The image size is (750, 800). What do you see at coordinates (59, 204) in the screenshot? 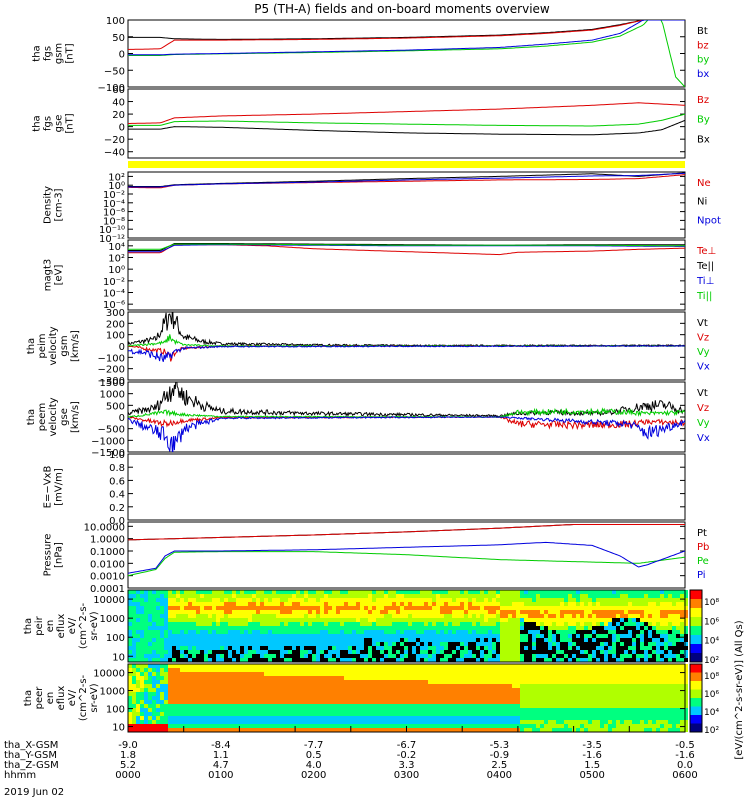
I see `y-axis-label: [cm-3]` at bounding box center [59, 204].